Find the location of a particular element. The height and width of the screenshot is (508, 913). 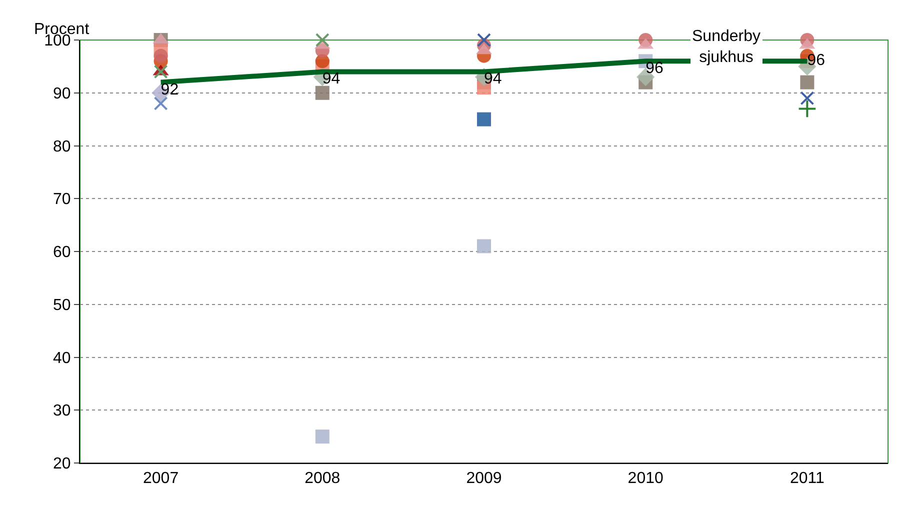

y-tick-label: 90 is located at coordinates (62, 93).